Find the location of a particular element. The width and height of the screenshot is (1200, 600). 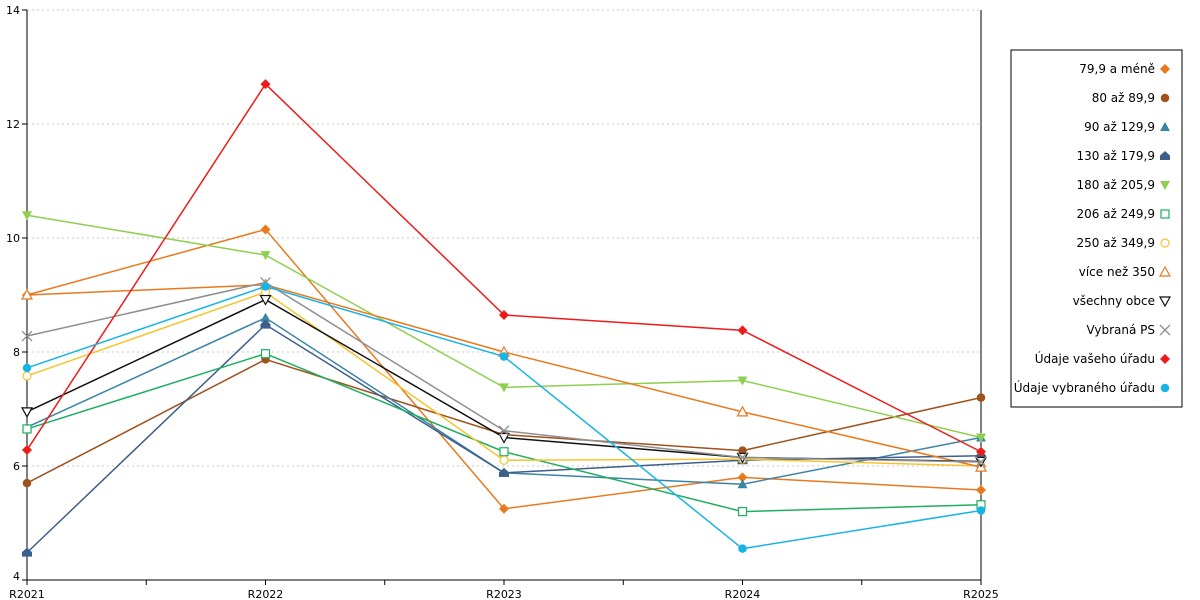

legend-label: více než 350 is located at coordinates (1117, 272).